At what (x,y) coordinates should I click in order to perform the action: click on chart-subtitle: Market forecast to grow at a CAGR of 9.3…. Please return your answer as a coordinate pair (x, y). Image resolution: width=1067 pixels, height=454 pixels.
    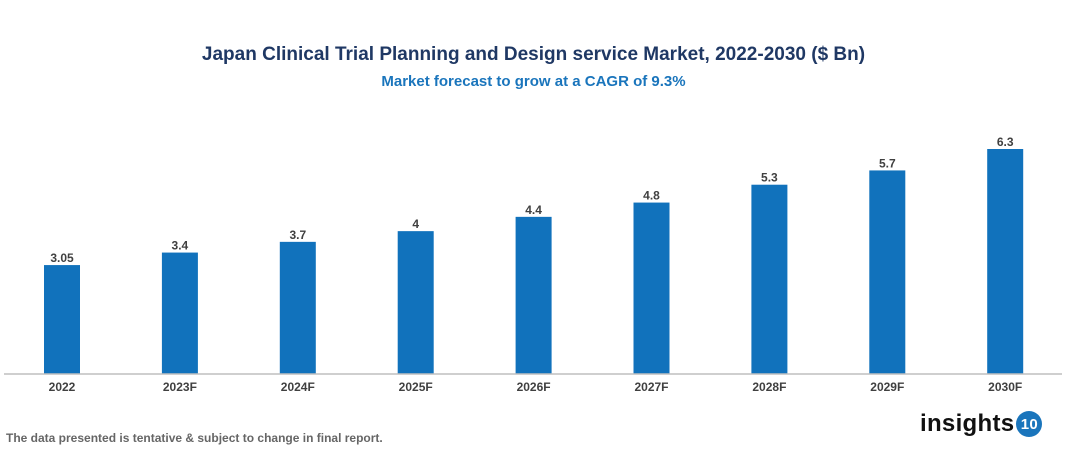
    Looking at the image, I should click on (533, 81).